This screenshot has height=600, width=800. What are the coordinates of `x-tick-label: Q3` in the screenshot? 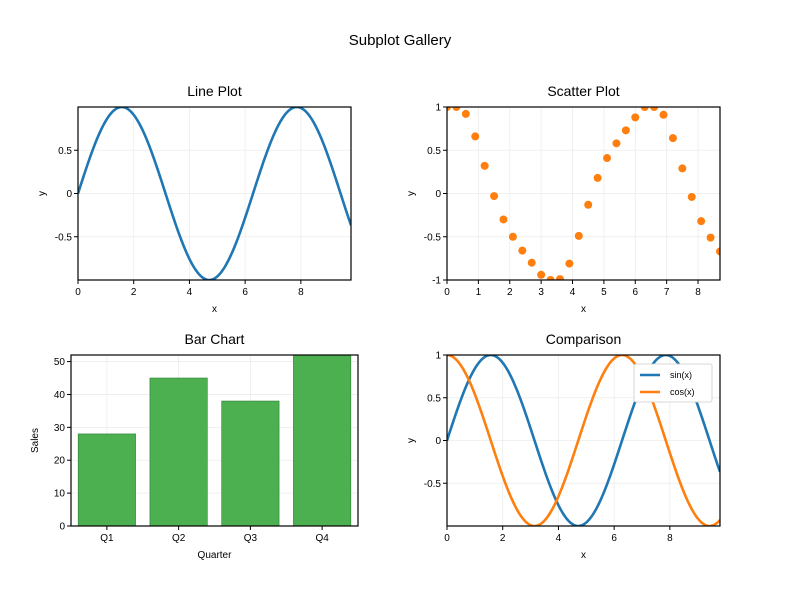 It's located at (251, 538).